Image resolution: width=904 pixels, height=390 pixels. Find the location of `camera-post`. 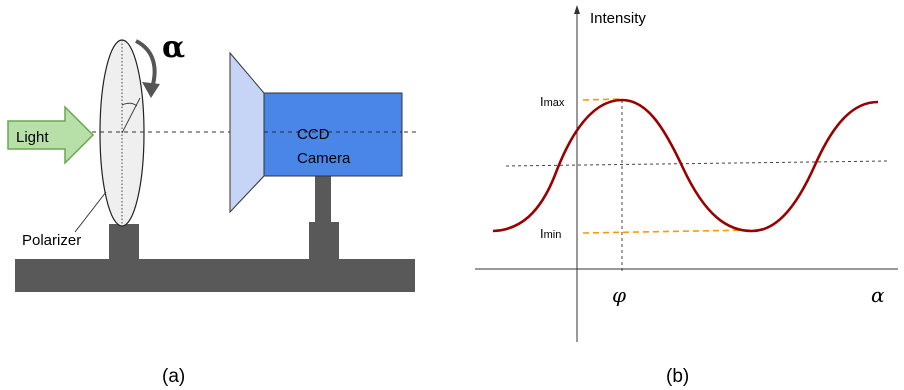

camera-post is located at coordinates (323, 201).